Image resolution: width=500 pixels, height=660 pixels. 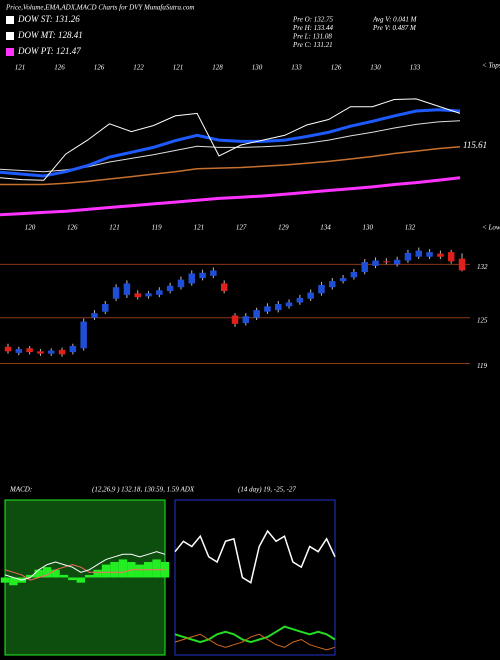 I want to click on stat: Pre H: 133.44, so click(x=312, y=28).